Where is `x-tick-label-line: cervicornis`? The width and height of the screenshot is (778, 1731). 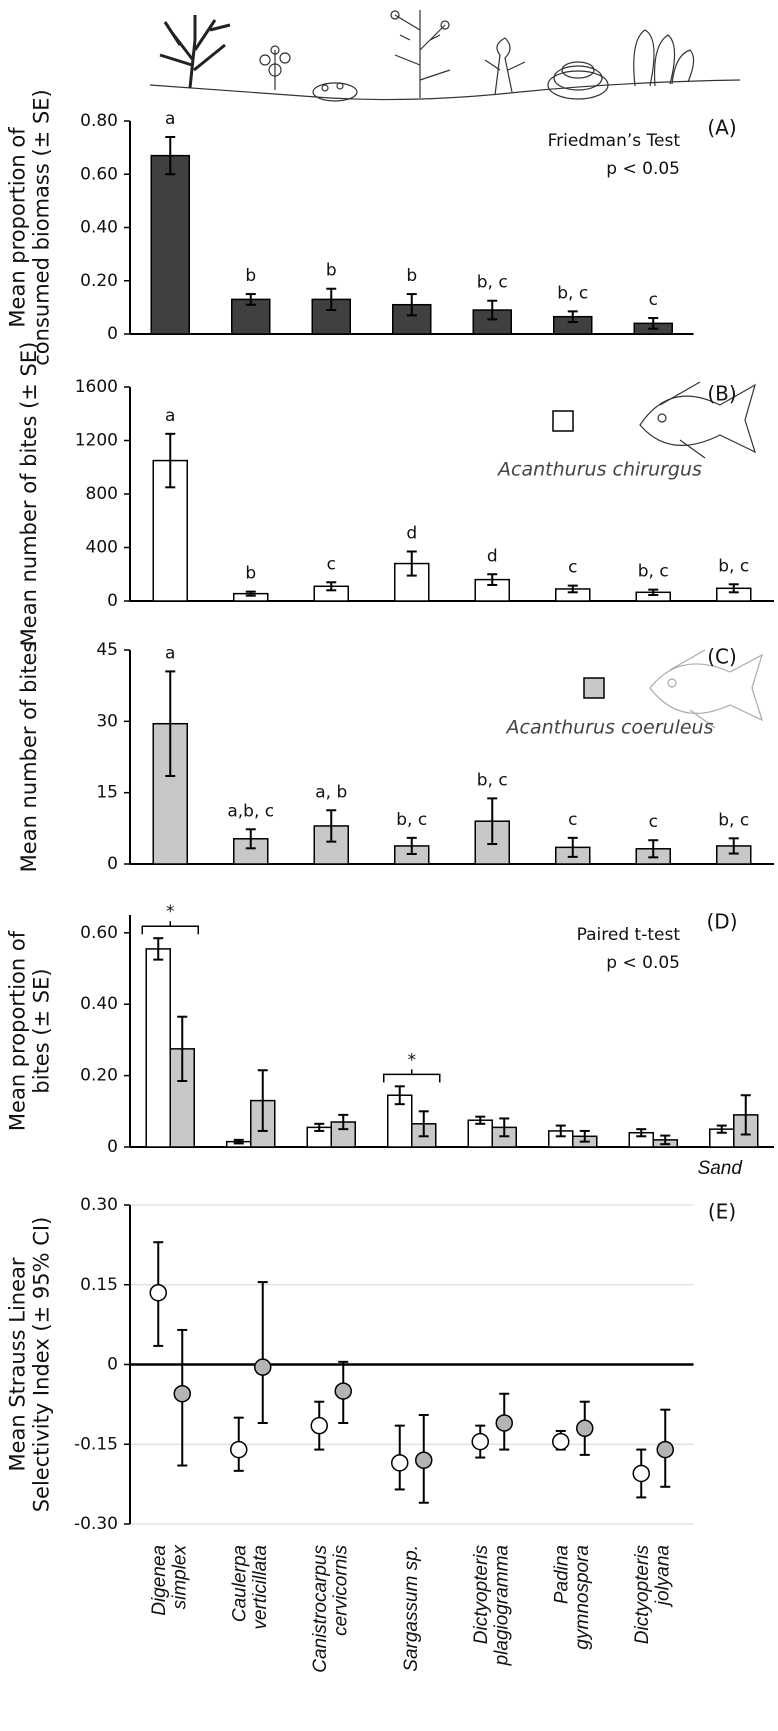 x-tick-label-line: cervicornis is located at coordinates (341, 1590).